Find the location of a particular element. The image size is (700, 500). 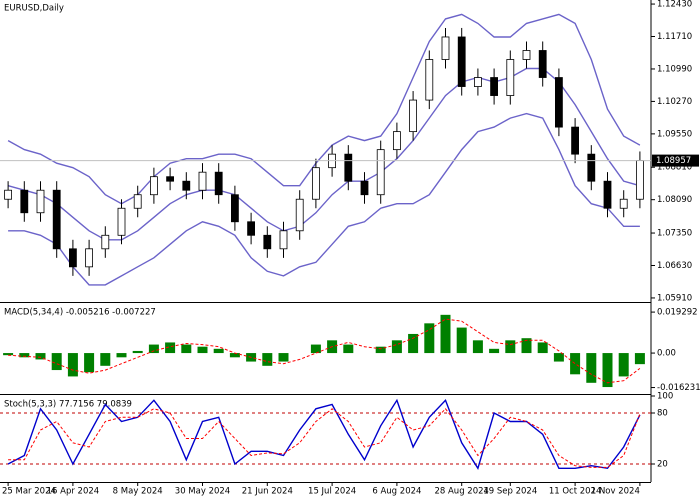

x-tick-label: 8 May 2024 is located at coordinates (138, 492).